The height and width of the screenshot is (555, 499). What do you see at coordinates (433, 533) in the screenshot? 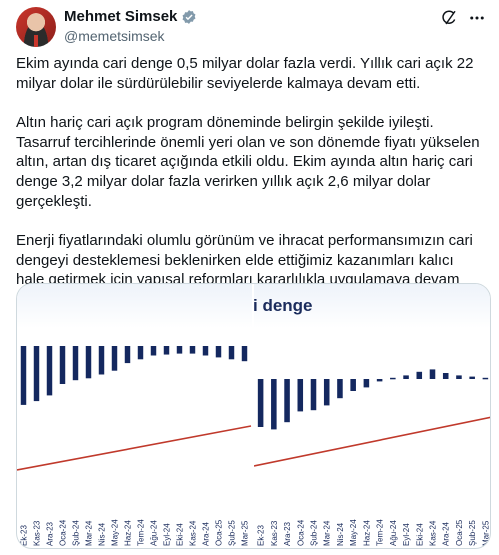
I see `tick-label-2-14: Kas-24` at bounding box center [433, 533].